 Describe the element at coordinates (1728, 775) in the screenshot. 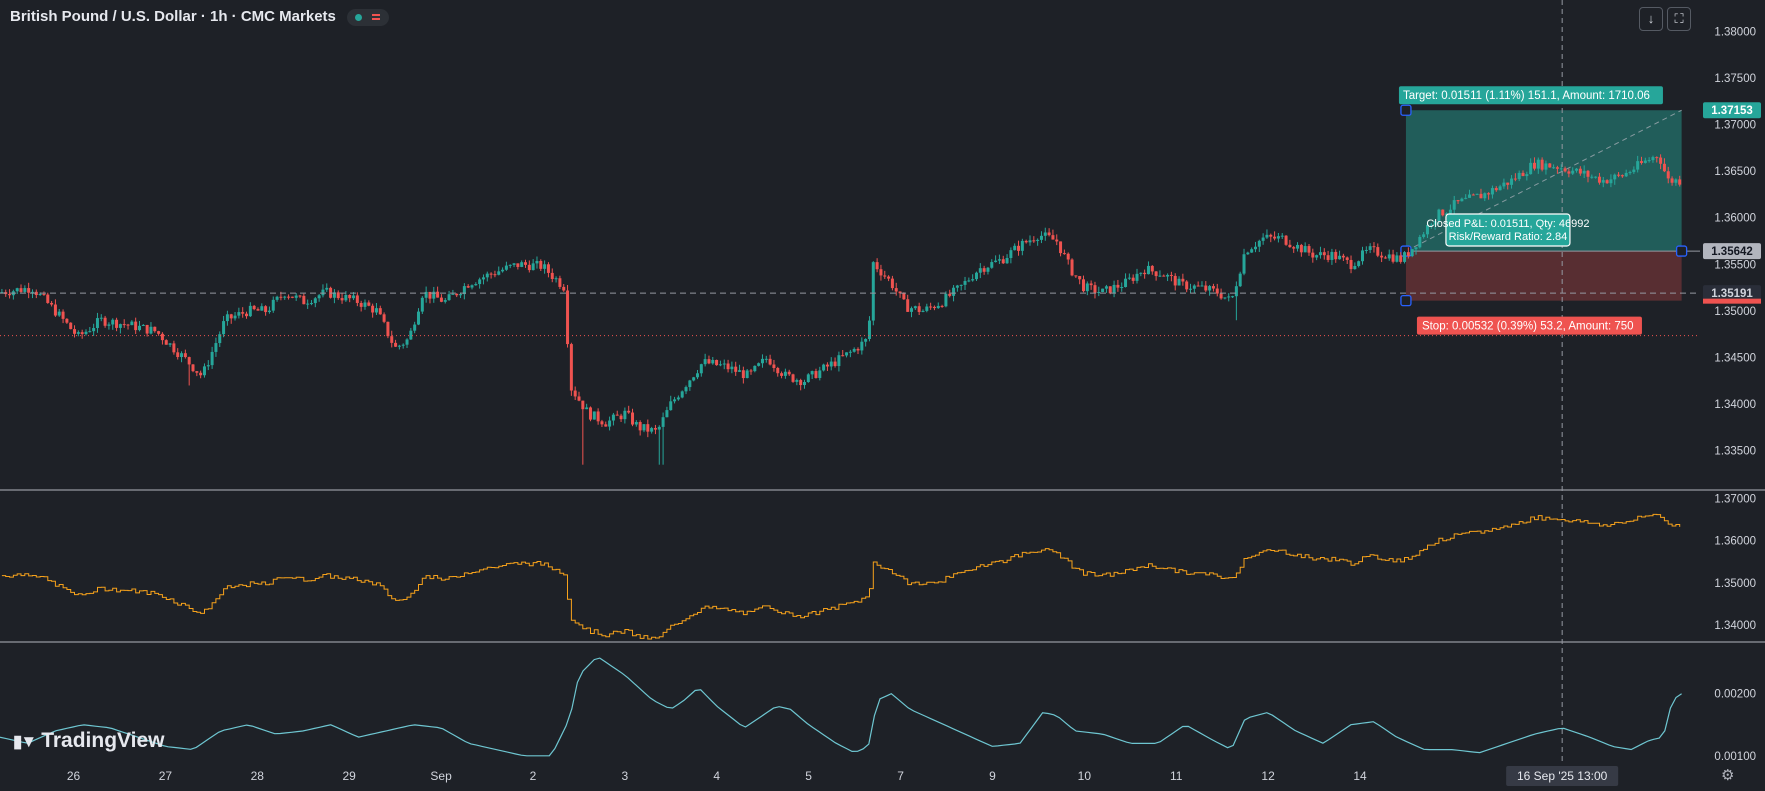

I see `settings-gear-icon: ⚙` at that location.